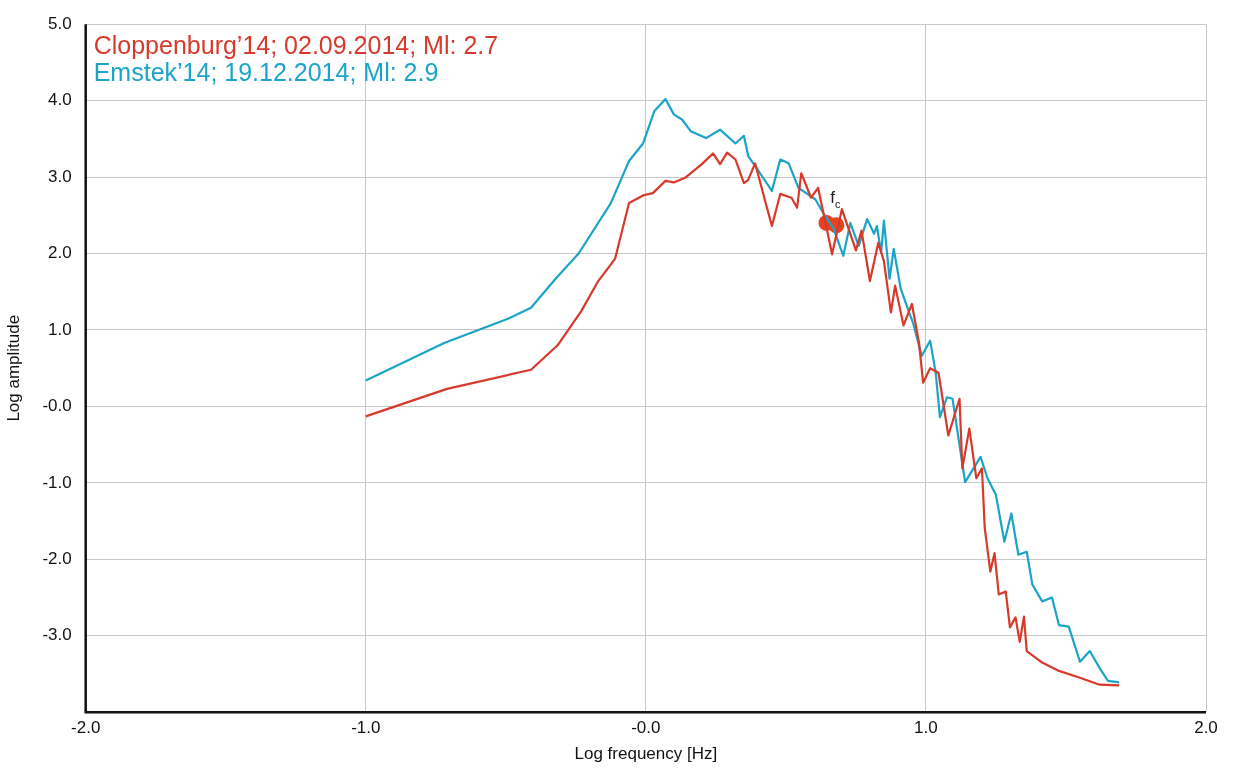 This screenshot has width=1236, height=769. Describe the element at coordinates (926, 728) in the screenshot. I see `x-tick-label: 1.0` at that location.